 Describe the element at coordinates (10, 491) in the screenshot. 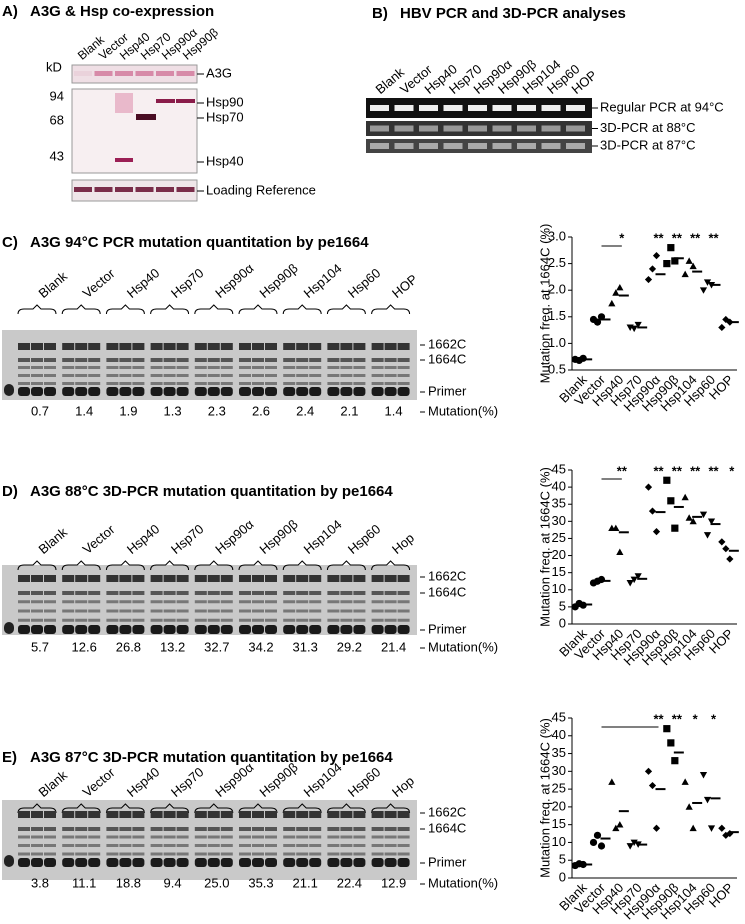

I see `panel-label: D)` at that location.